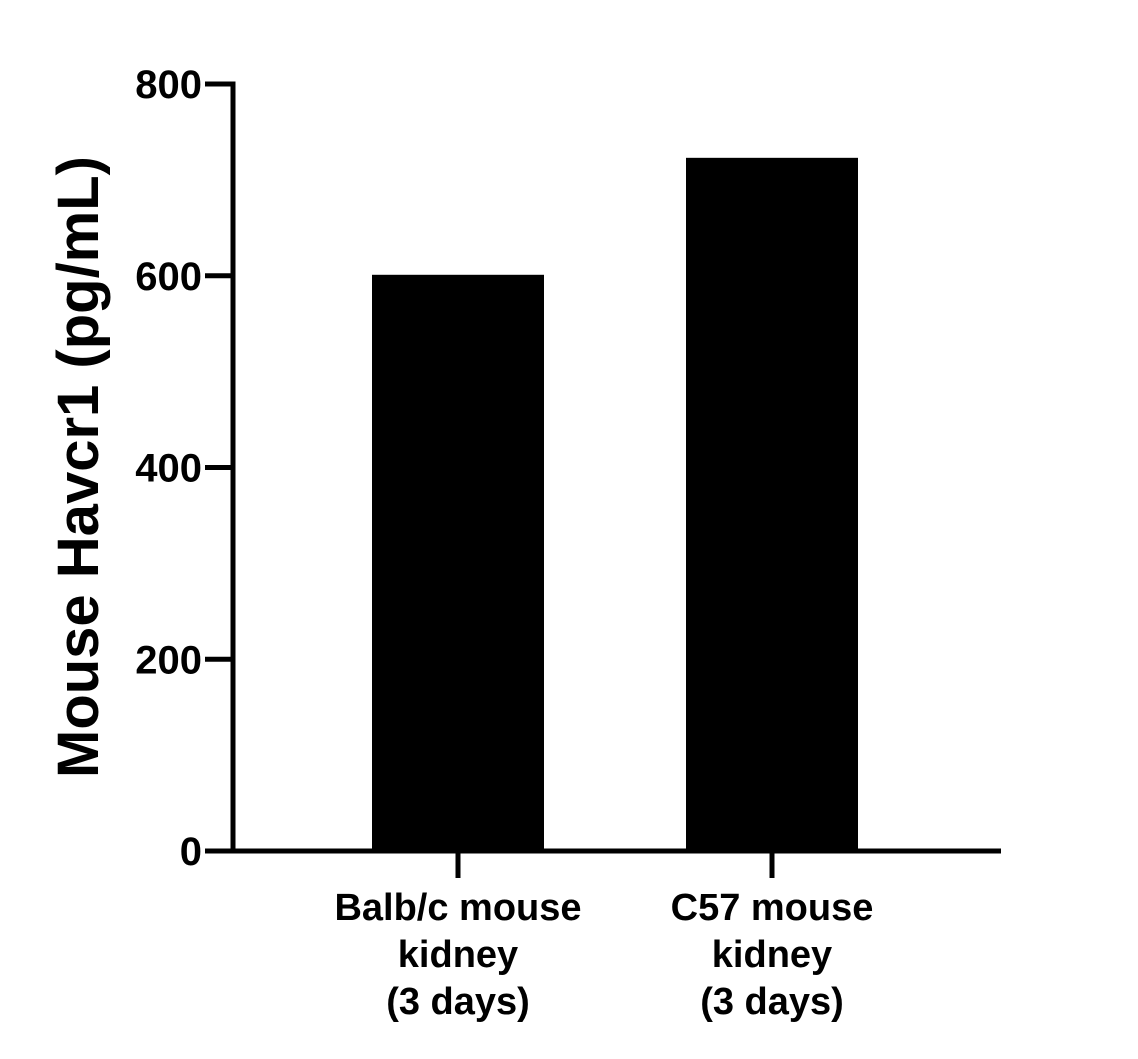 The height and width of the screenshot is (1059, 1138). Describe the element at coordinates (772, 955) in the screenshot. I see `x-tick-label: C57 mouse kidney (3 days)` at that location.